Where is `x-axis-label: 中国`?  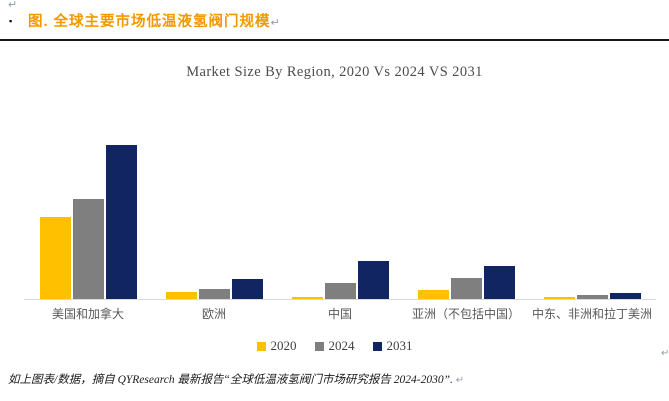 x-axis-label: 中国 is located at coordinates (339, 314).